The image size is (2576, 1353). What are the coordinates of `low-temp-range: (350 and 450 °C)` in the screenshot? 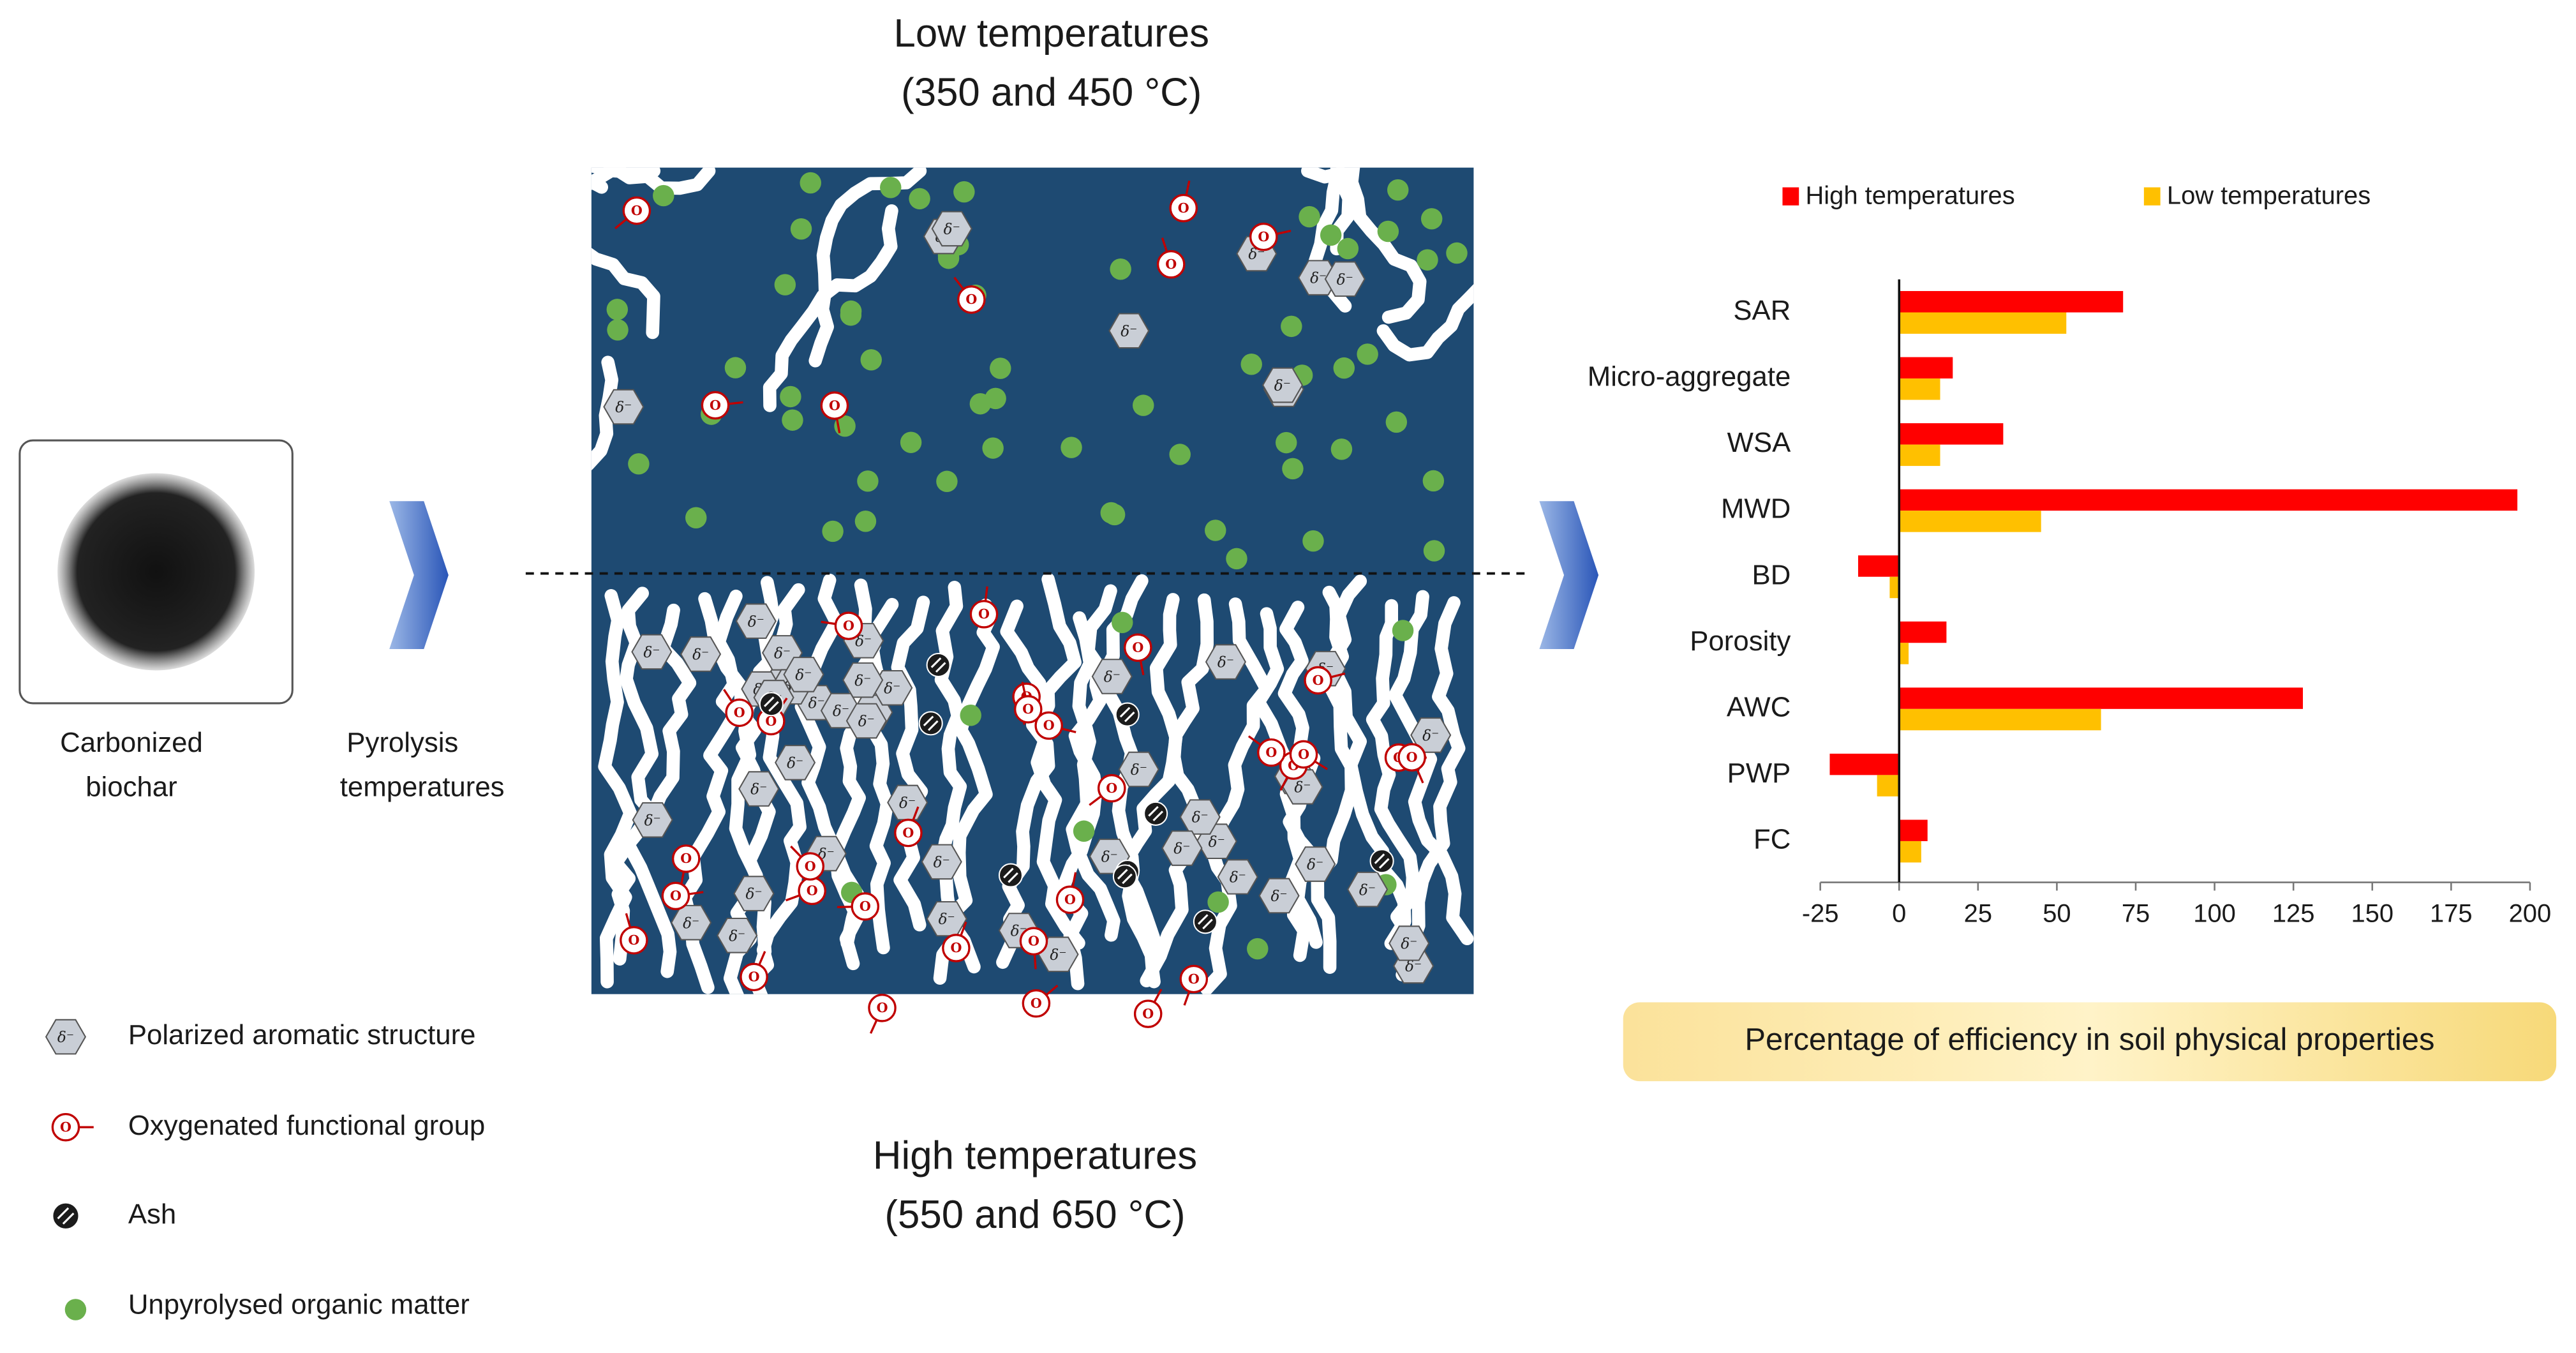 It's located at (1051, 93).